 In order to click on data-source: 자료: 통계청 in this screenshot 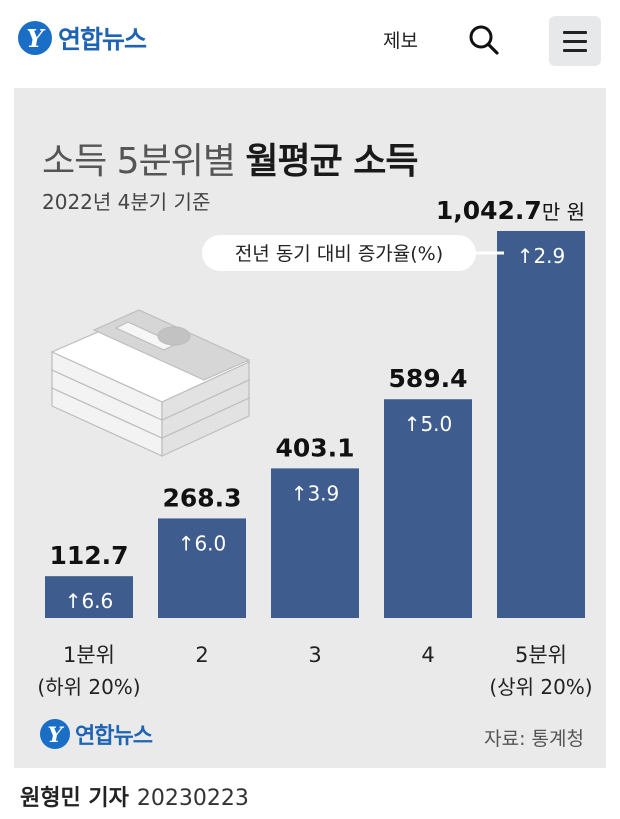, I will do `click(534, 739)`.